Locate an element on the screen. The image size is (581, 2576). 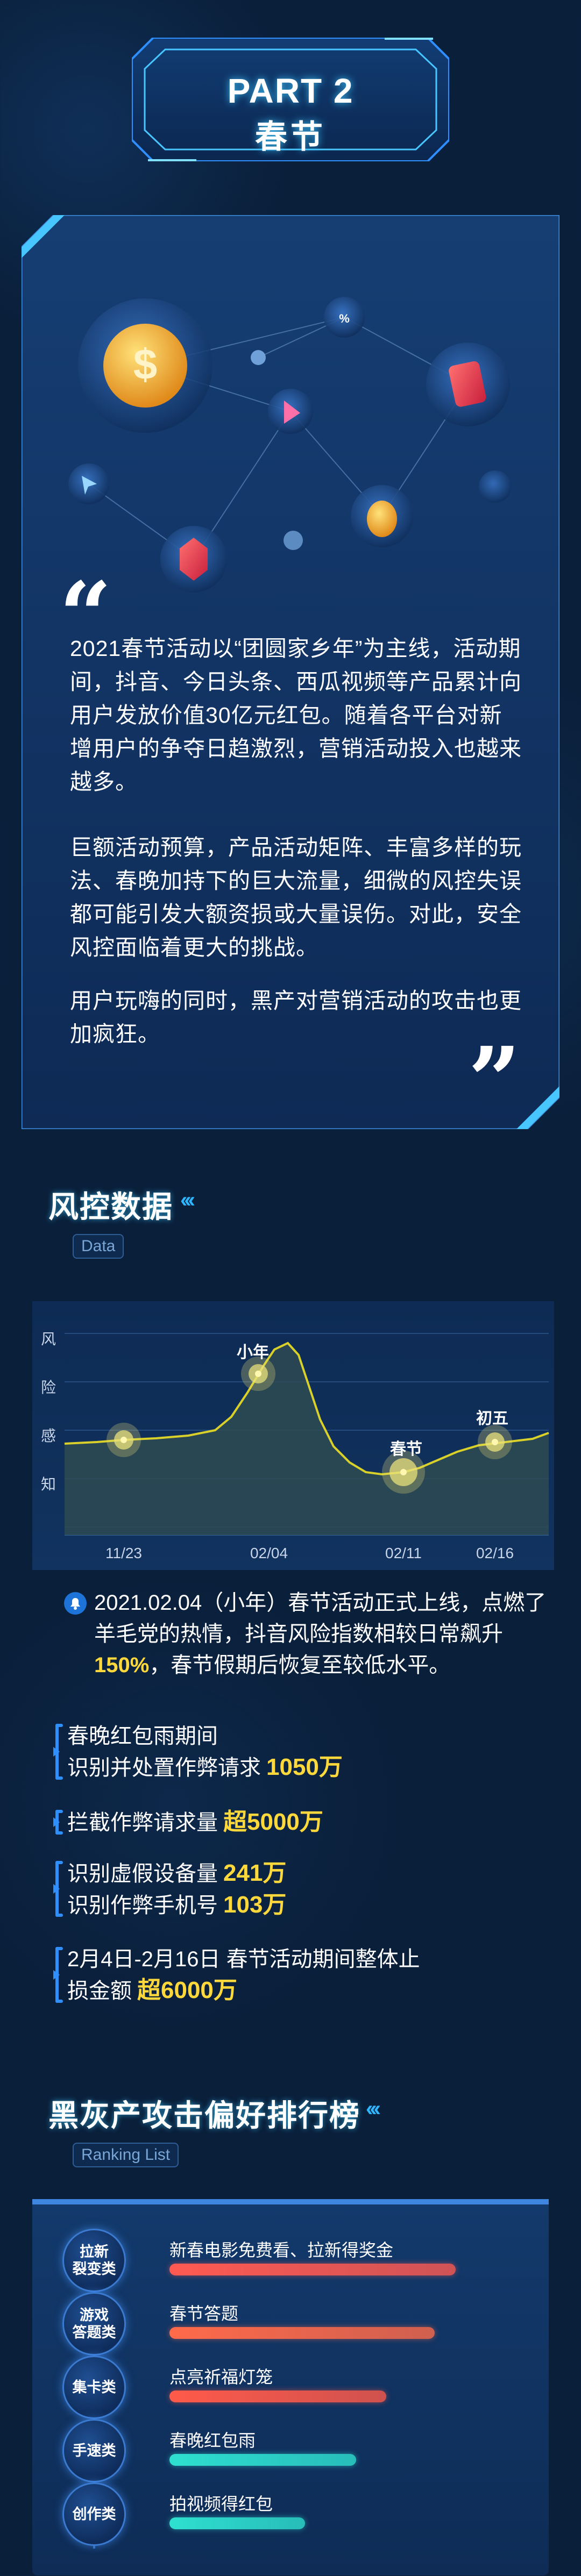
y-axis-label: 感 is located at coordinates (48, 1436).